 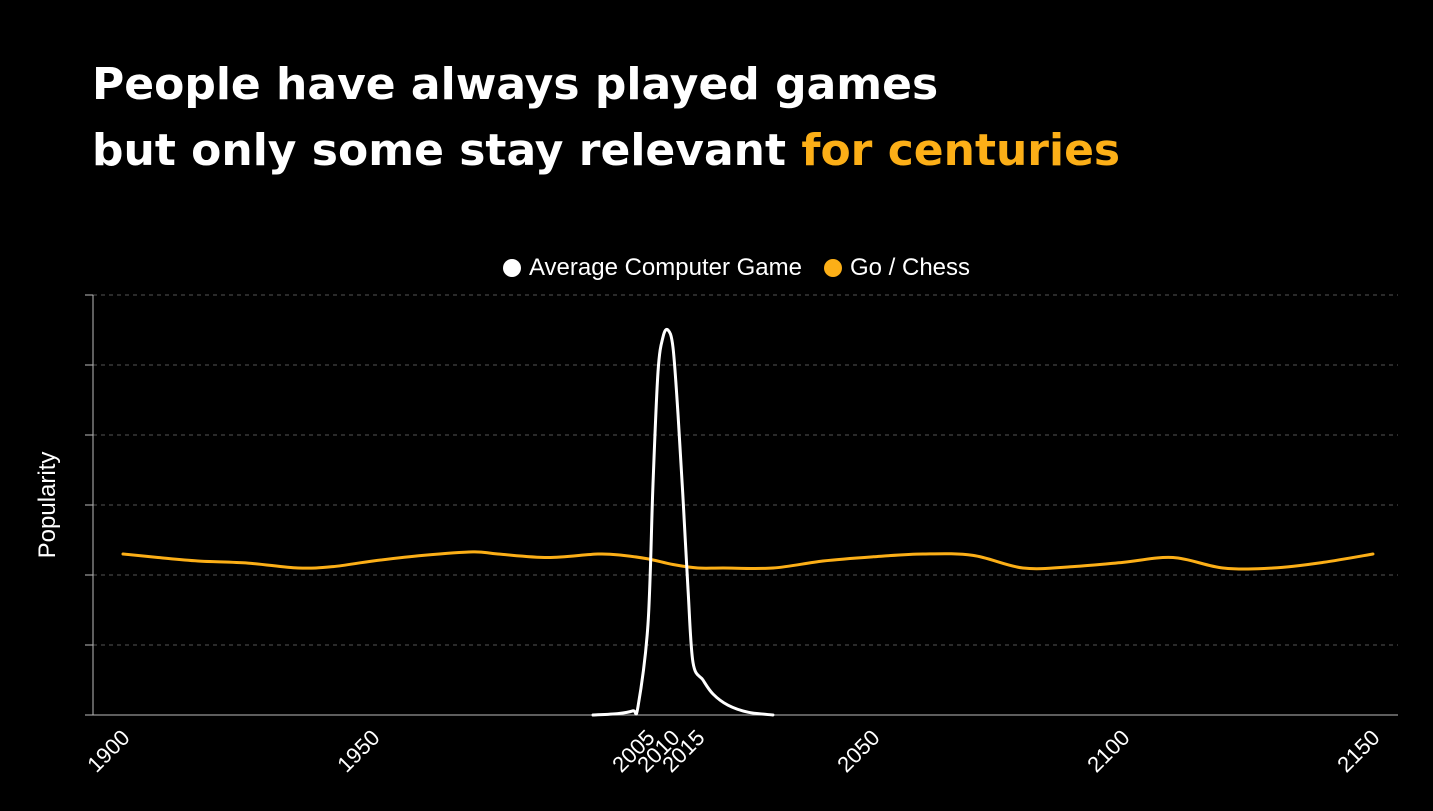 I want to click on legend-item-computer-game: Average Computer Game, so click(x=652, y=268).